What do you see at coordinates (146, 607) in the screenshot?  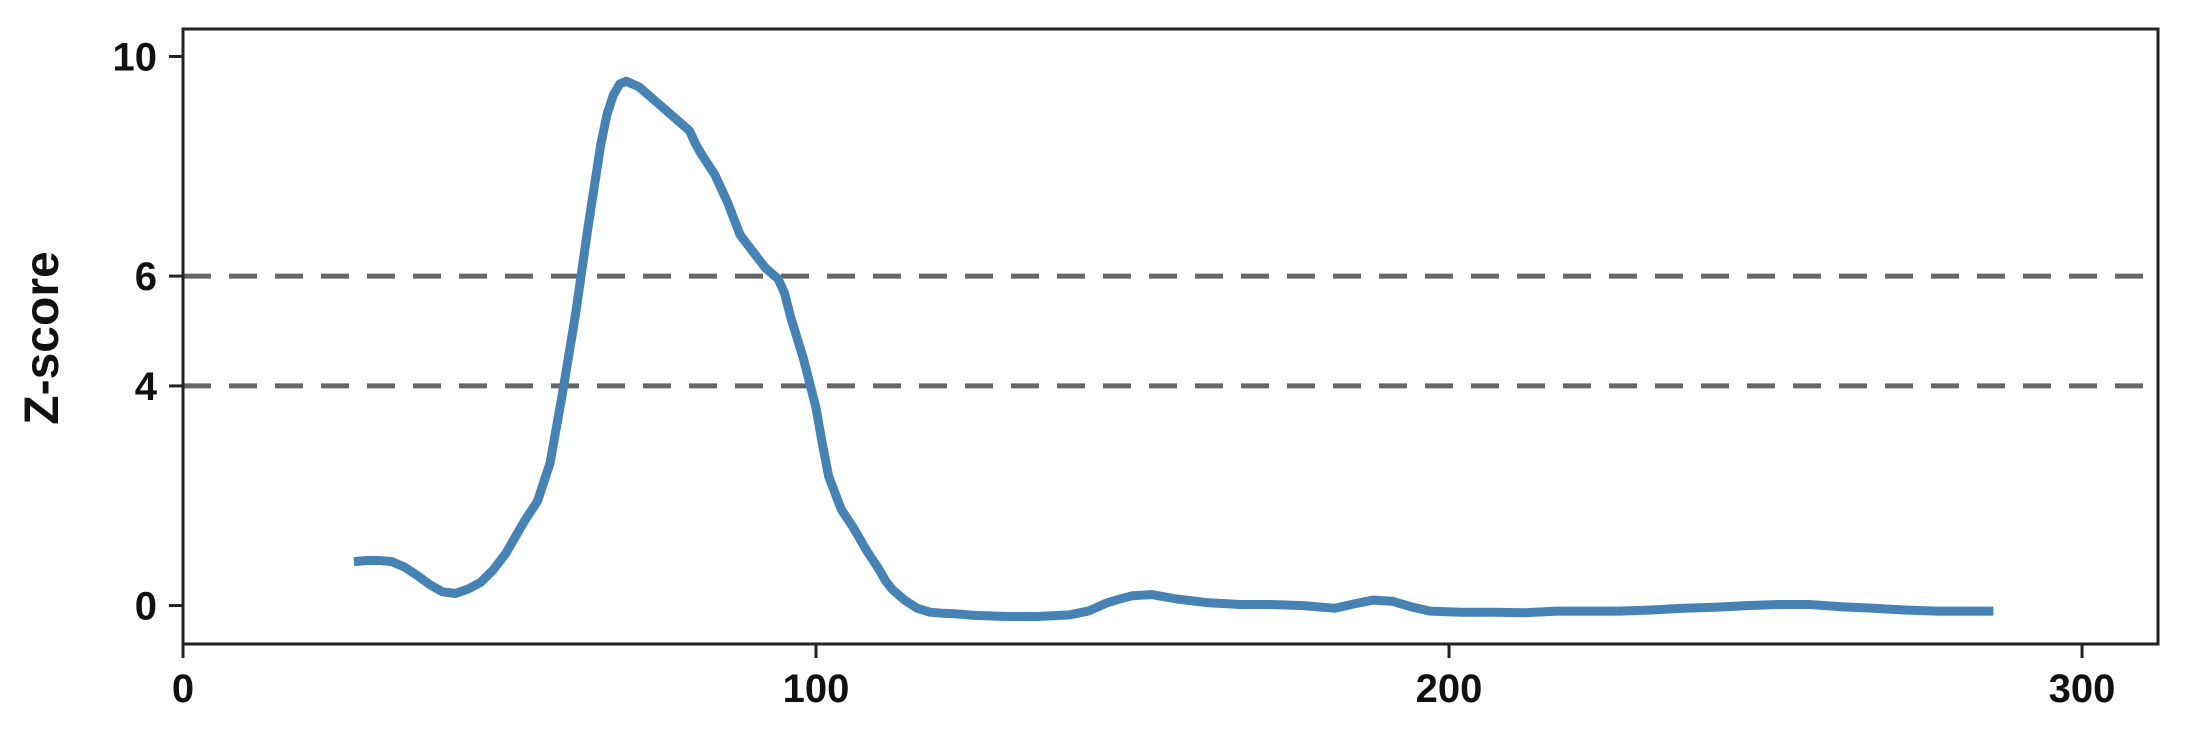 I see `y-tick-label-0: 0` at bounding box center [146, 607].